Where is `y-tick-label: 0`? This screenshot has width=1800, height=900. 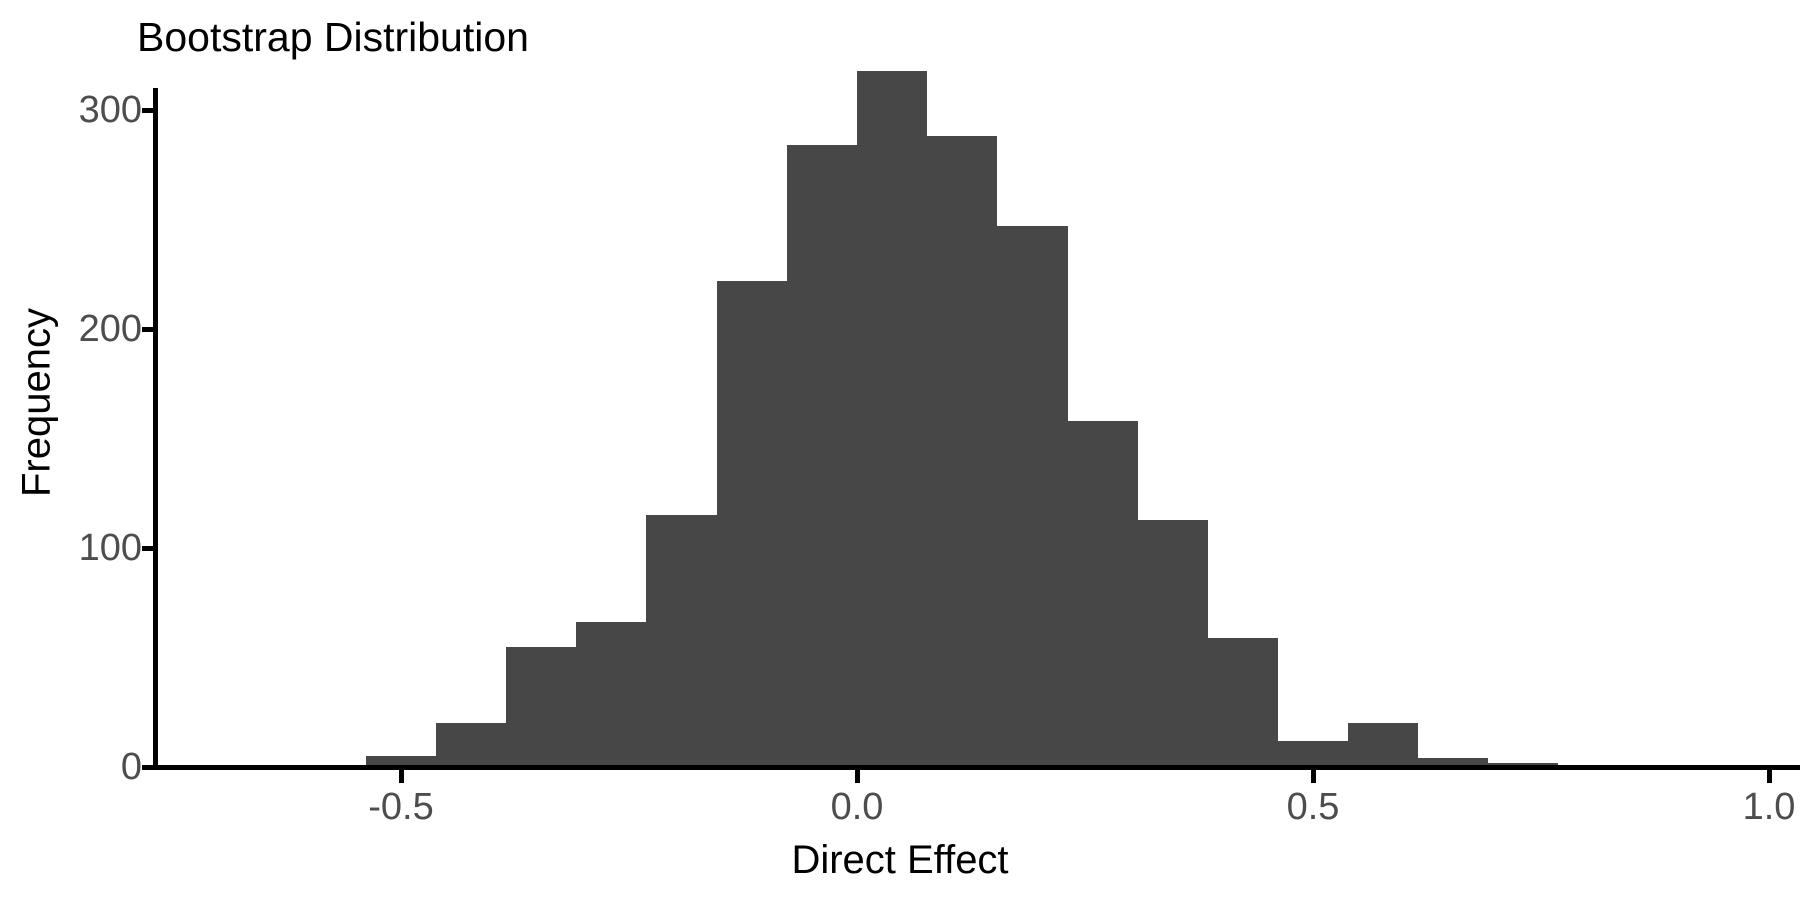 y-tick-label: 0 is located at coordinates (131, 767).